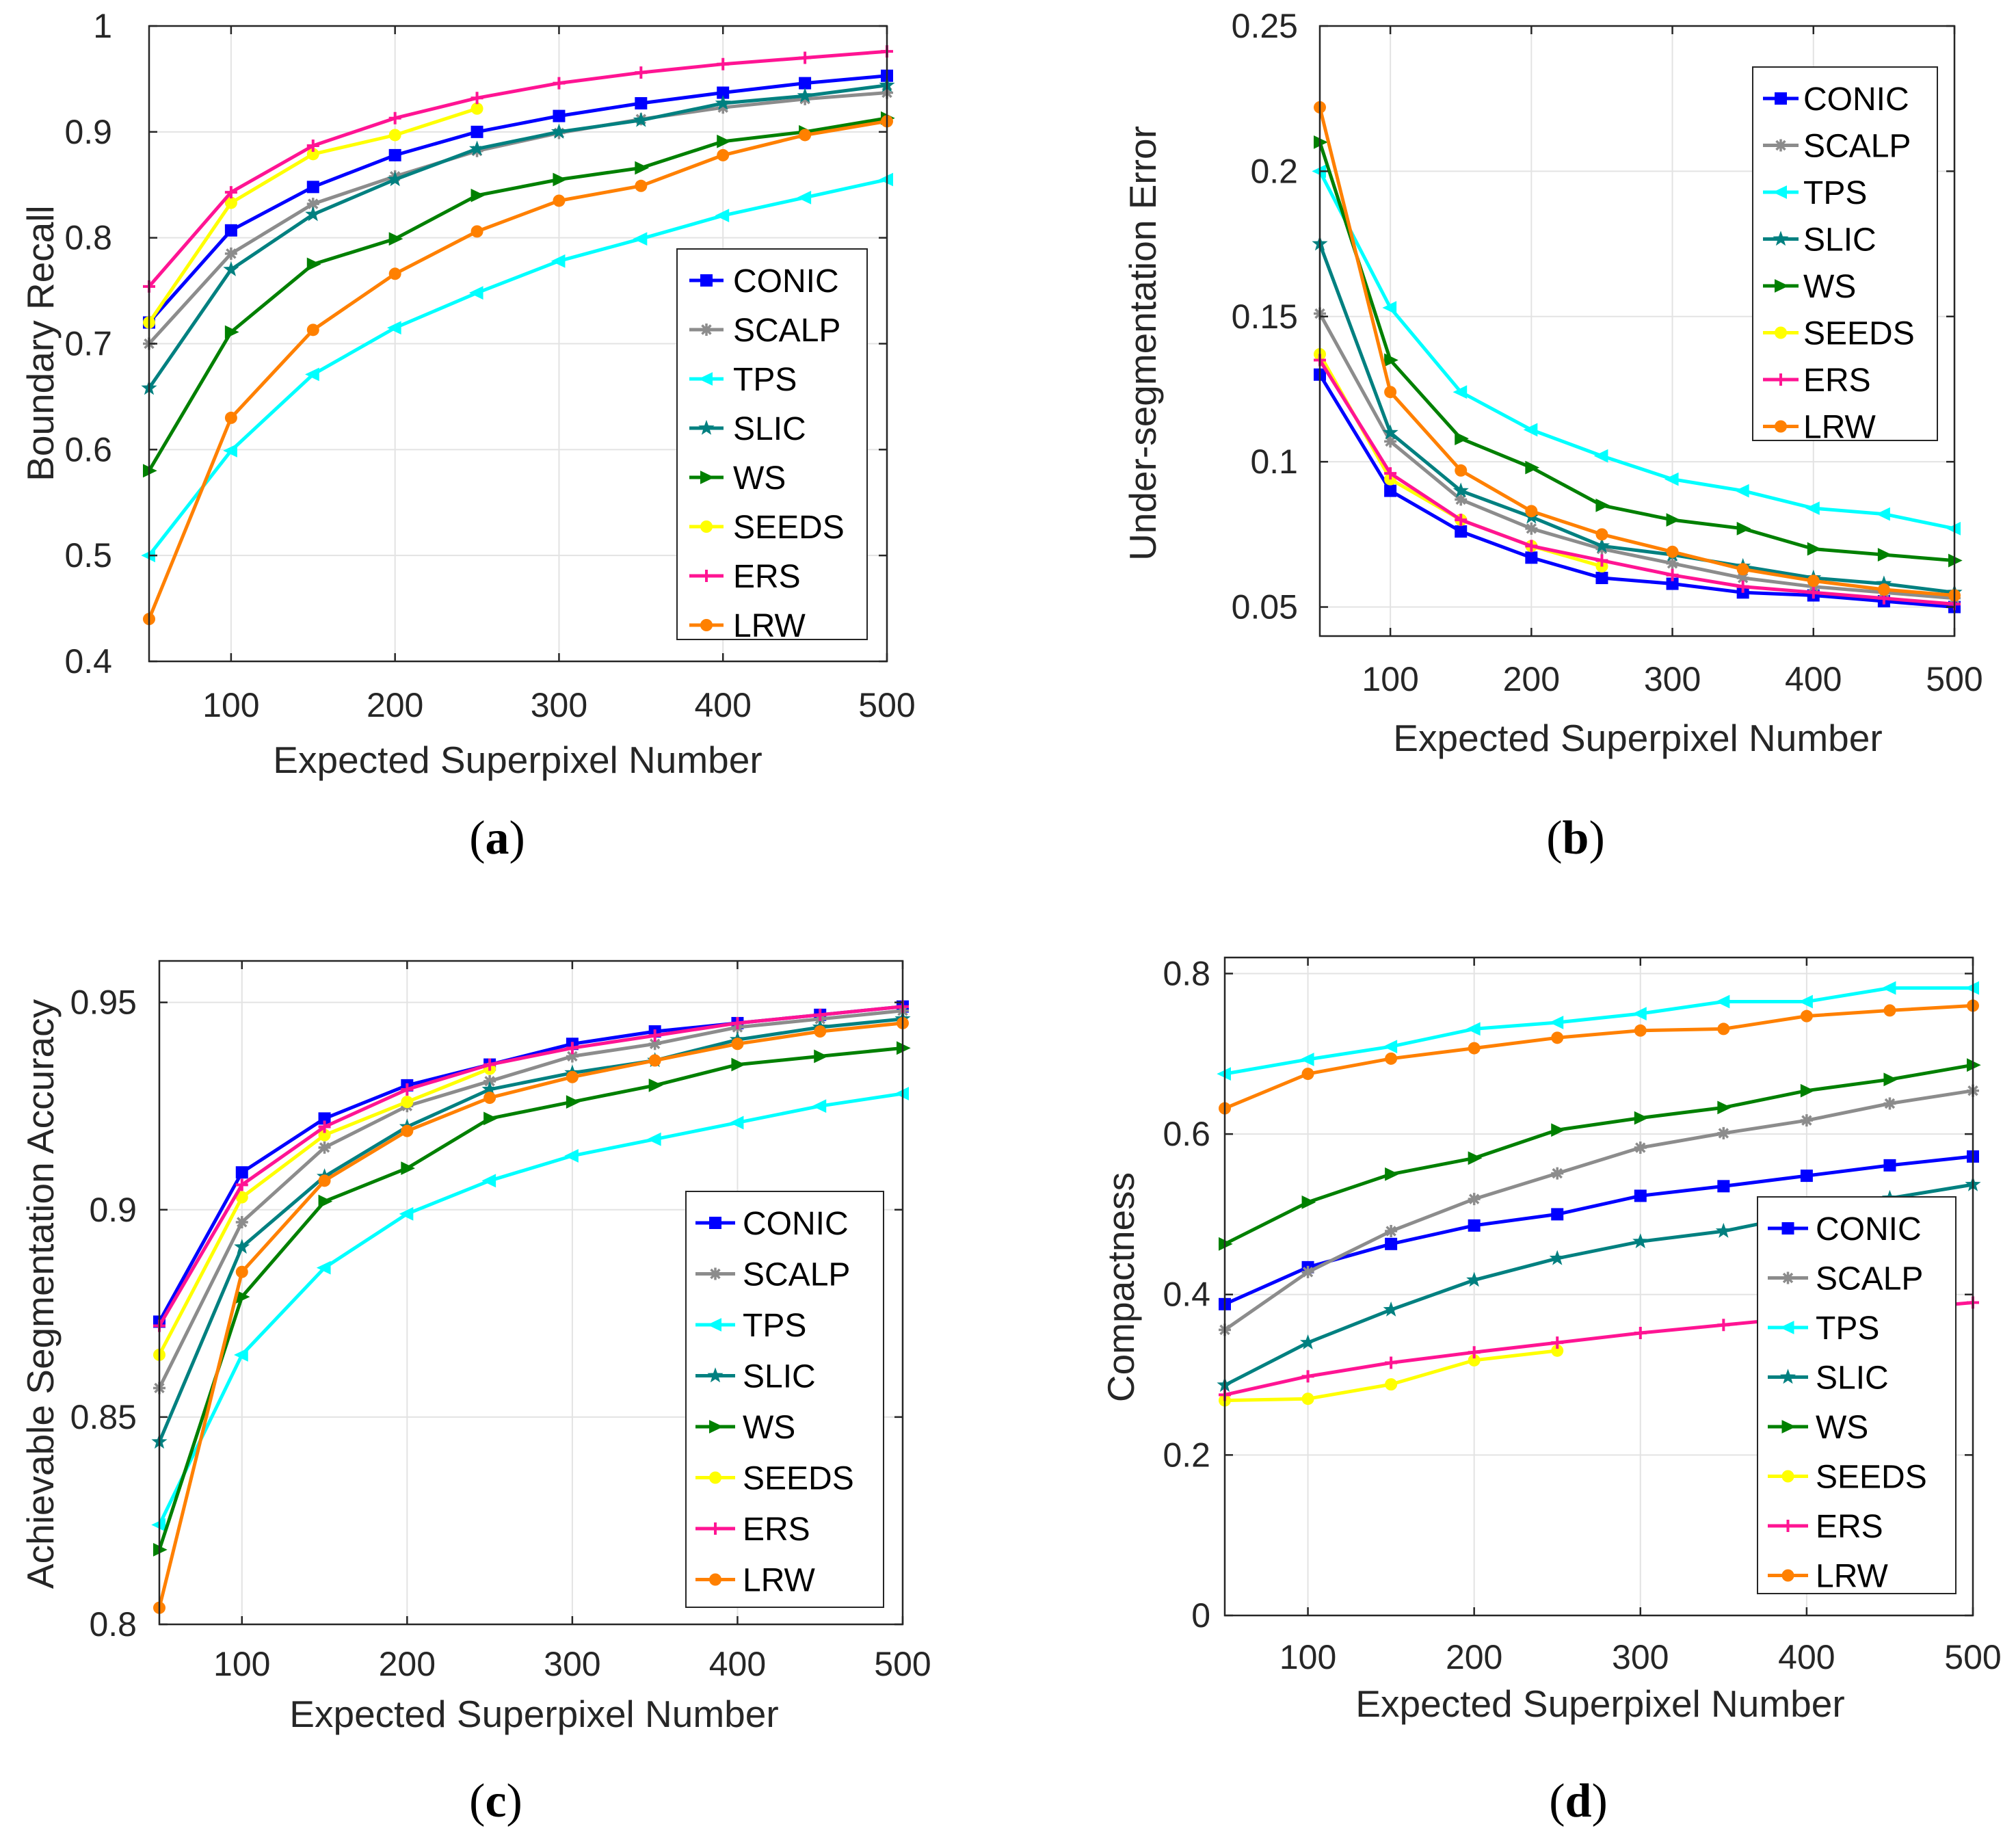 The width and height of the screenshot is (2016, 1848). What do you see at coordinates (1186, 973) in the screenshot?
I see `y-tick-label: 0.8` at bounding box center [1186, 973].